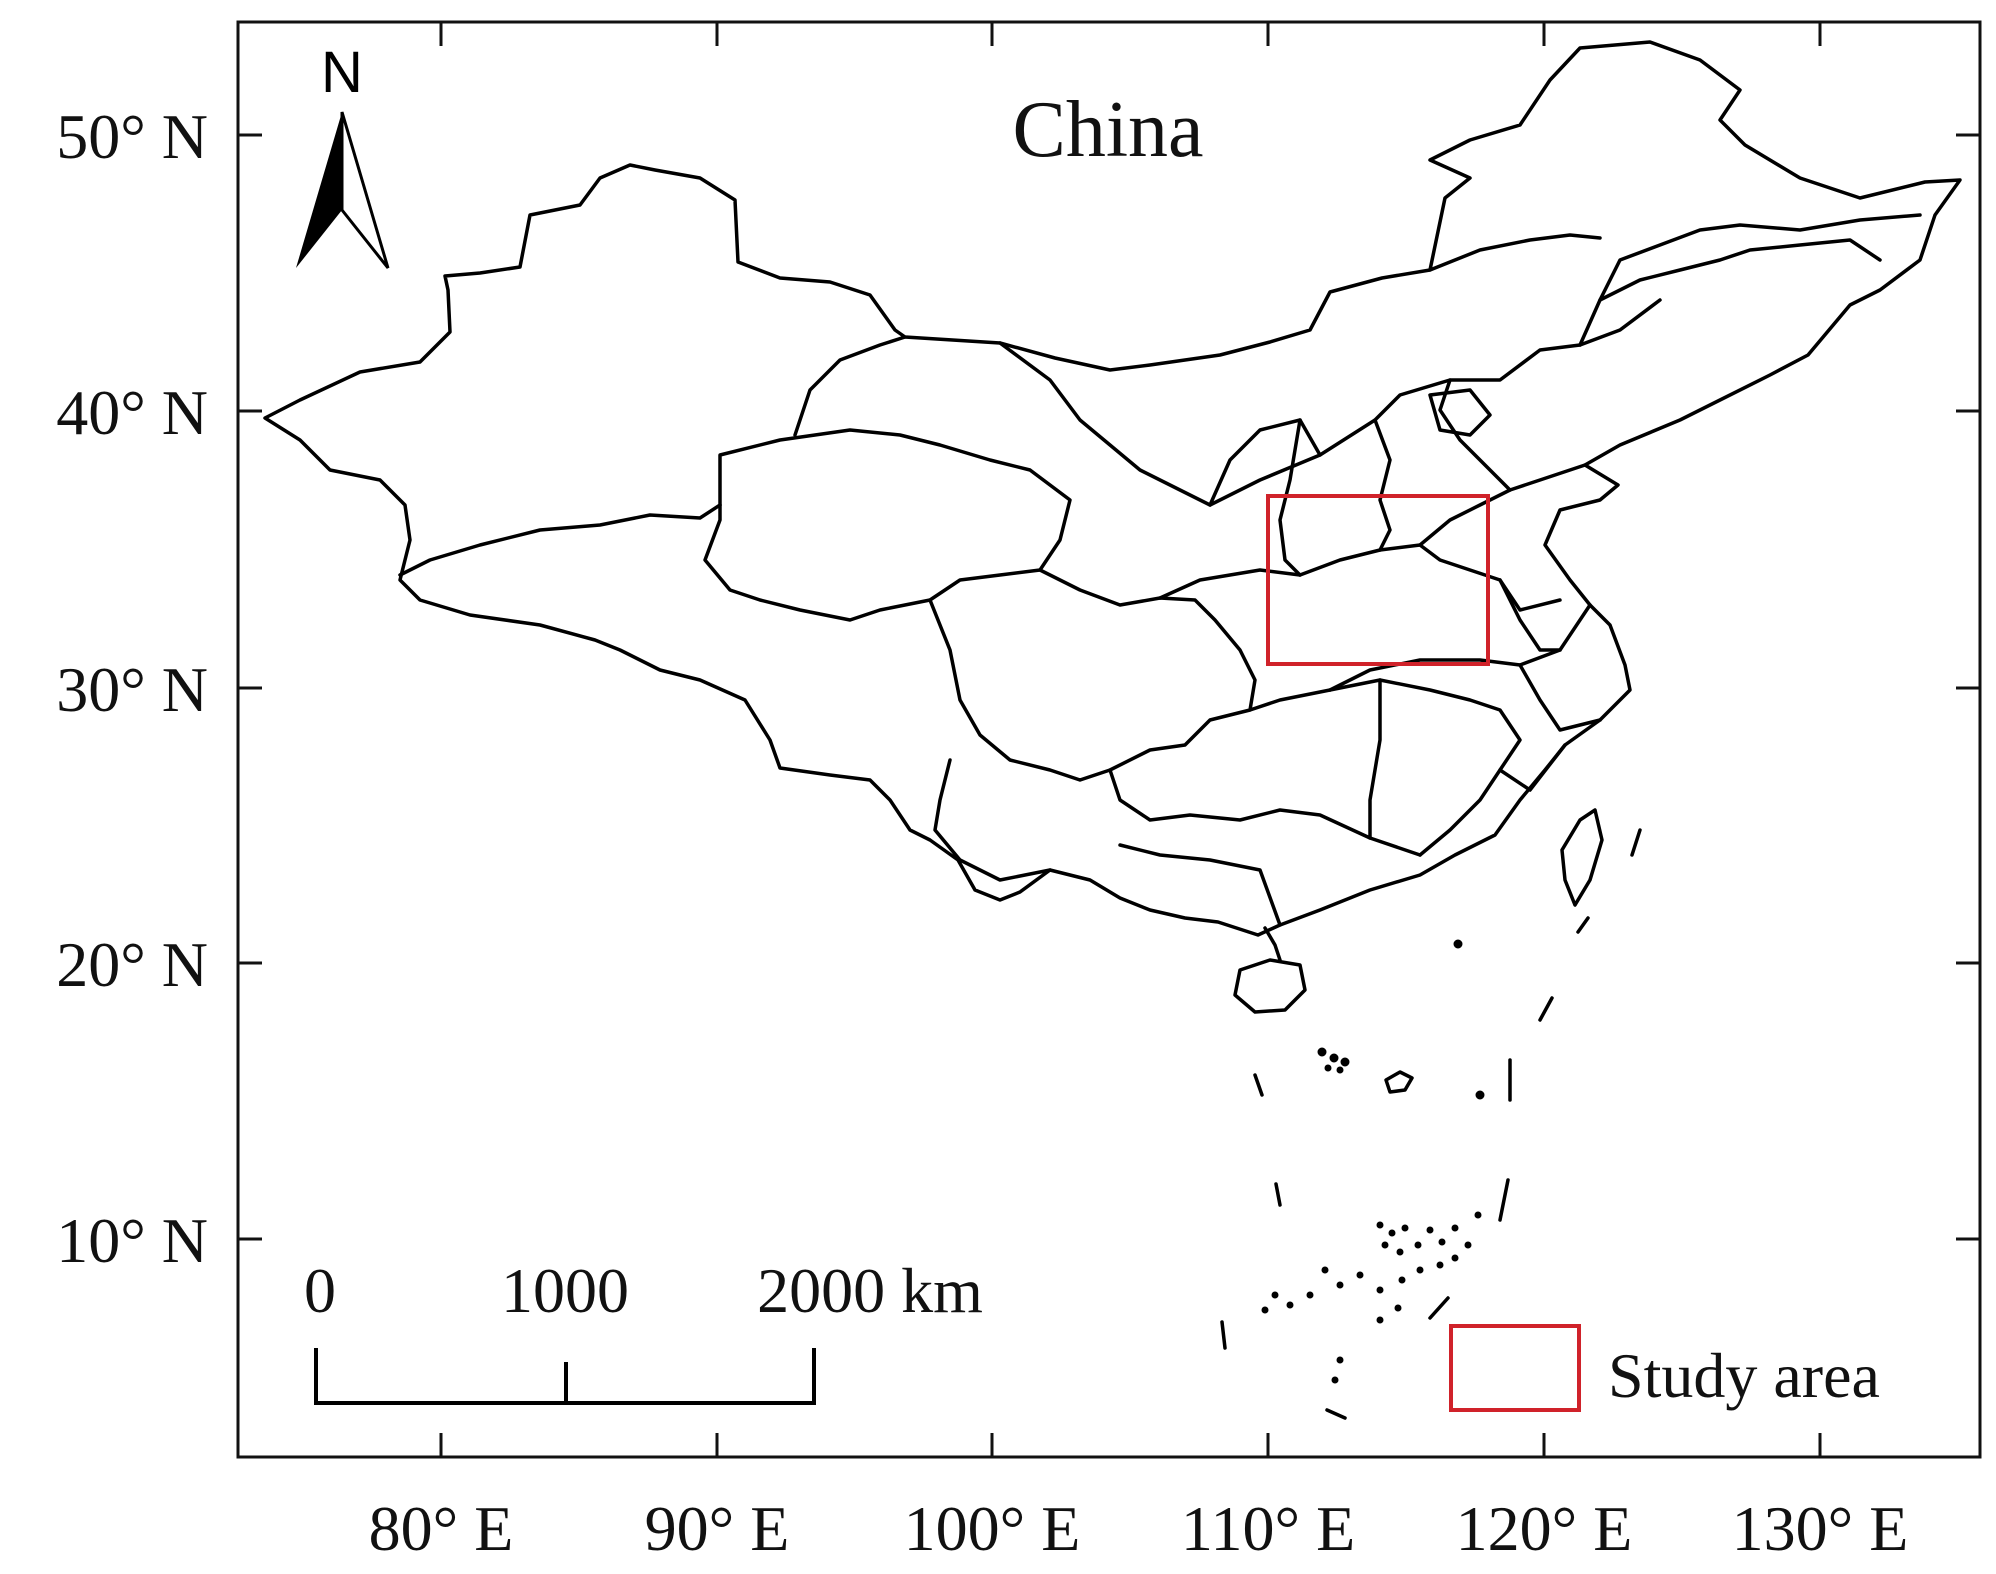 The image size is (1996, 1574). Describe the element at coordinates (1515, 1368) in the screenshot. I see `legend-swatch` at that location.